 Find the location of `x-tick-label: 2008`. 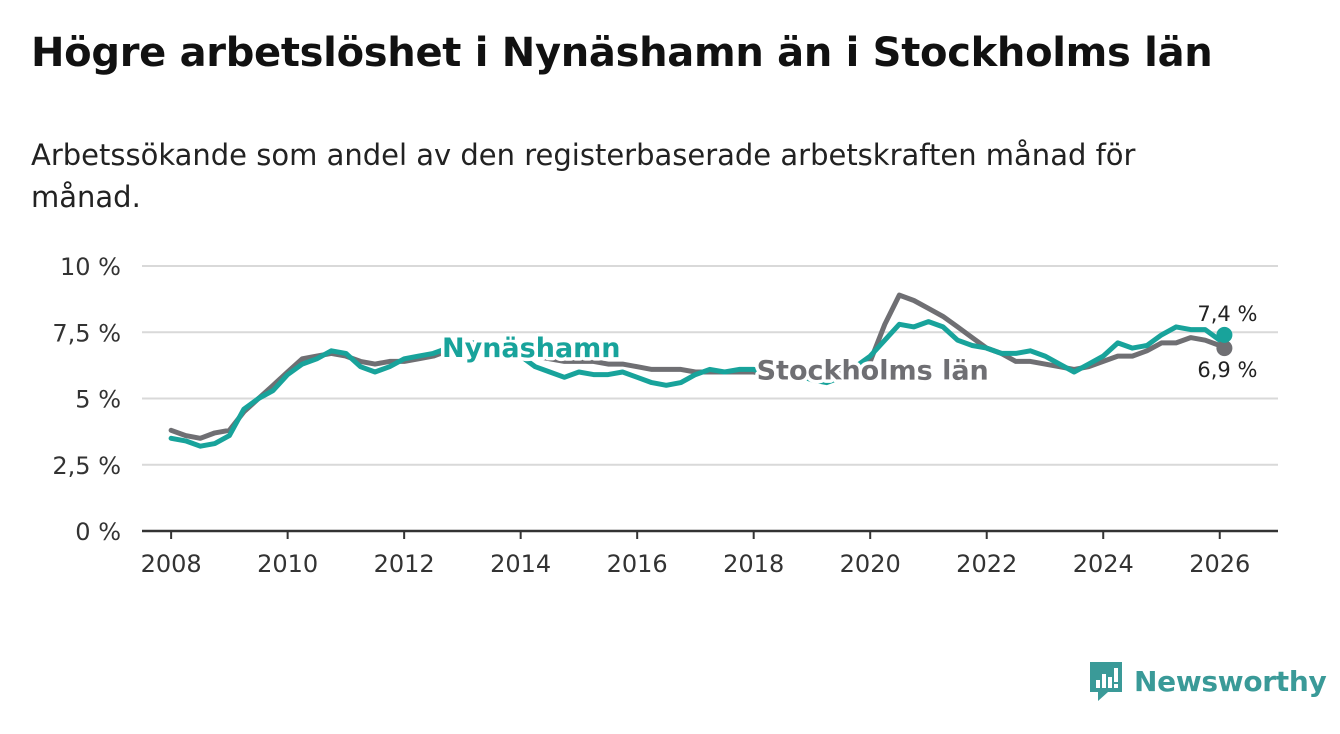

x-tick-label: 2008 is located at coordinates (171, 564).